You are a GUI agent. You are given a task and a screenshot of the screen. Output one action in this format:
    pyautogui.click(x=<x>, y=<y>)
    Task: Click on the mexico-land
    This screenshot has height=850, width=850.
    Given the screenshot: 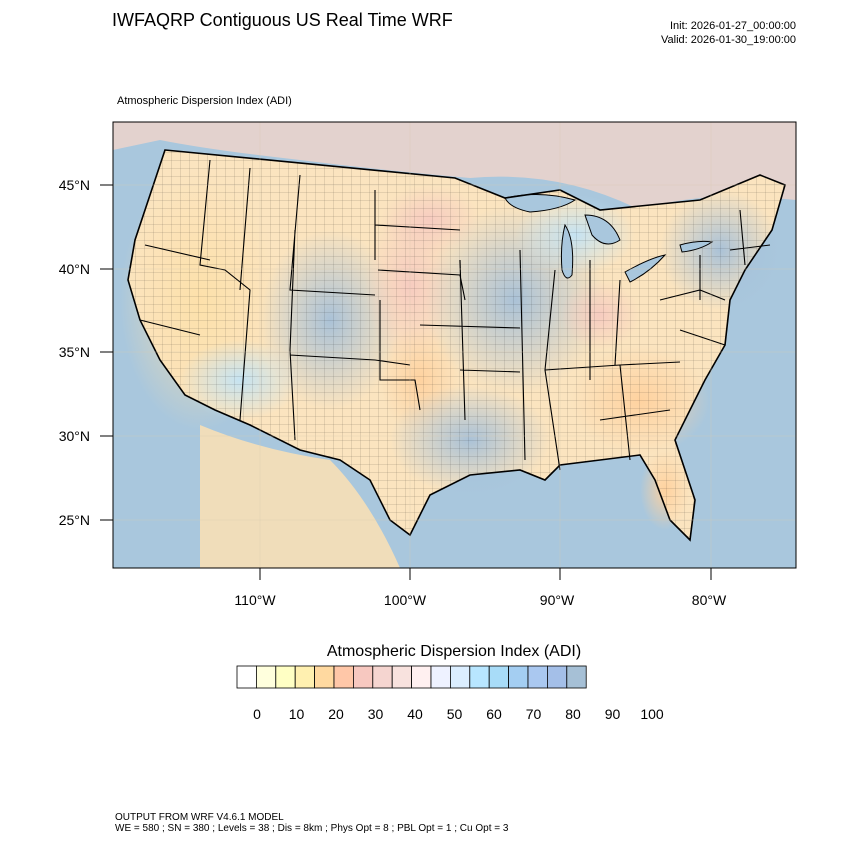 What is the action you would take?
    pyautogui.click(x=300, y=496)
    